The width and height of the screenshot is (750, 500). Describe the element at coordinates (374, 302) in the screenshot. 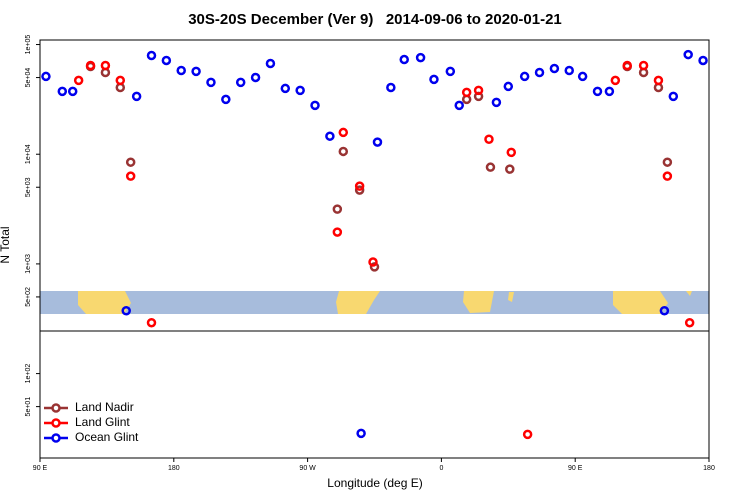

I see `map-strip` at that location.